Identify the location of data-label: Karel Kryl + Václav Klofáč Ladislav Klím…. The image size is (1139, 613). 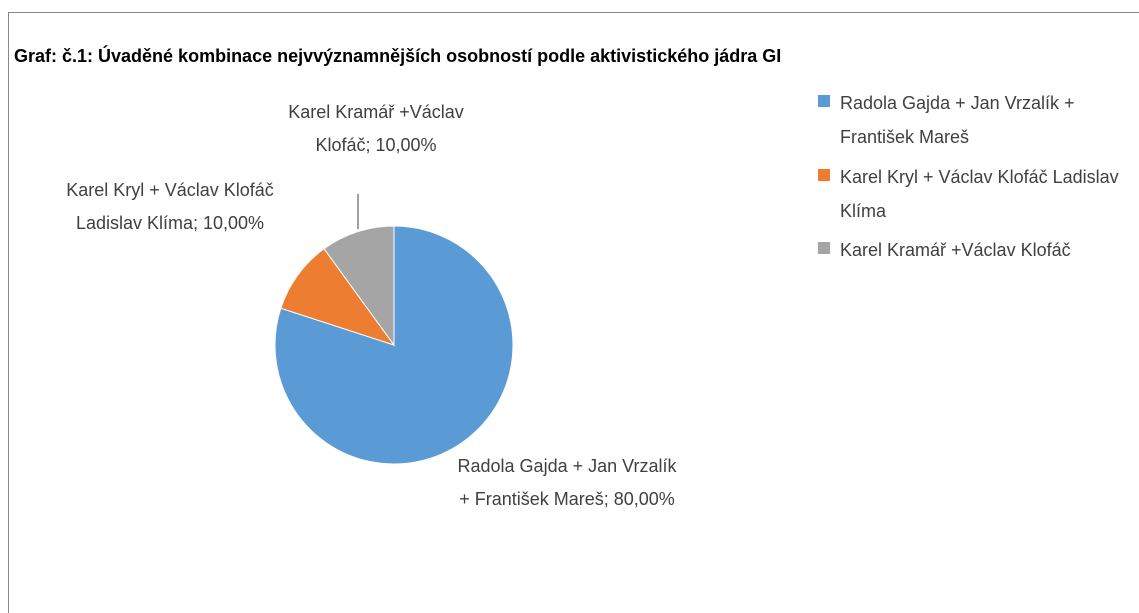
(170, 206).